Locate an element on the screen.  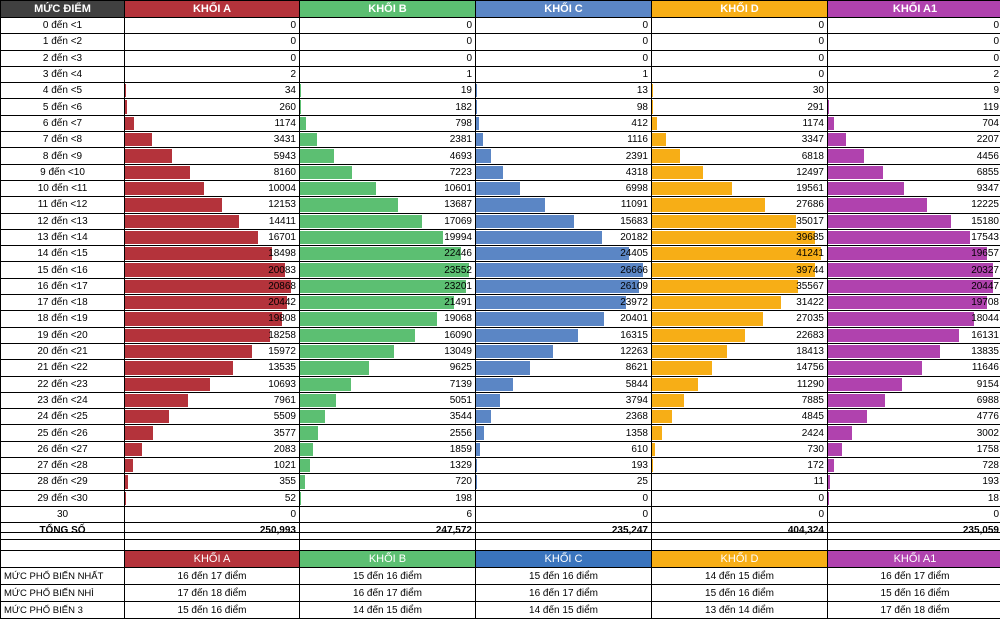
score-range-cell: 21 đến <22 is located at coordinates (63, 368).